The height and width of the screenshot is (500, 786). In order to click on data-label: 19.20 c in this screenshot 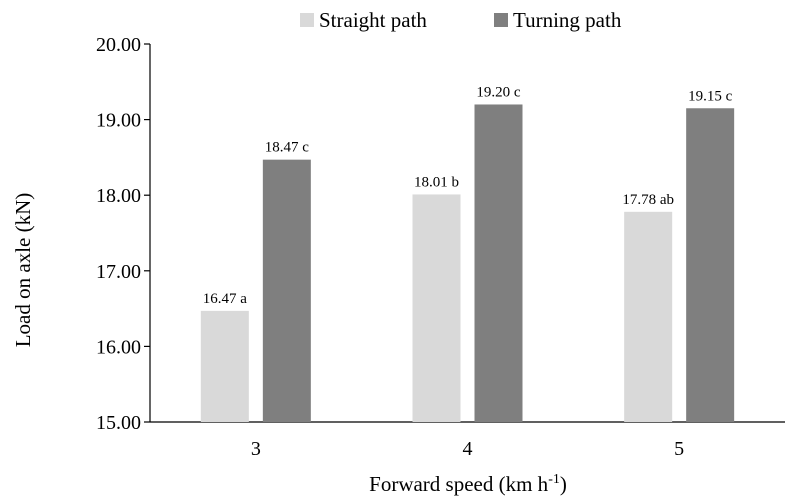, I will do `click(498, 92)`.